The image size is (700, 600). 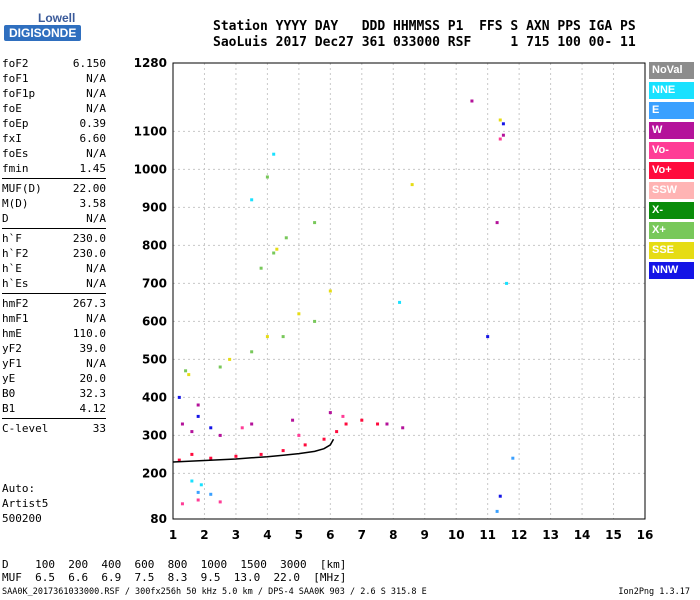 What do you see at coordinates (89, 253) in the screenshot?
I see `param-value: 230.0` at bounding box center [89, 253].